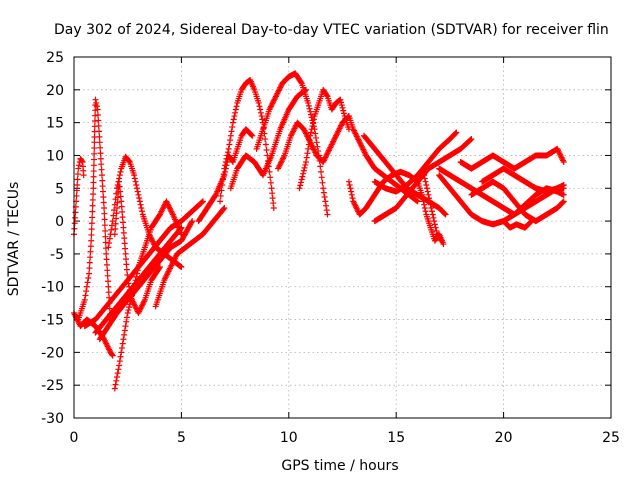 The image size is (640, 480). I want to click on x-tick-label: 25, so click(611, 438).